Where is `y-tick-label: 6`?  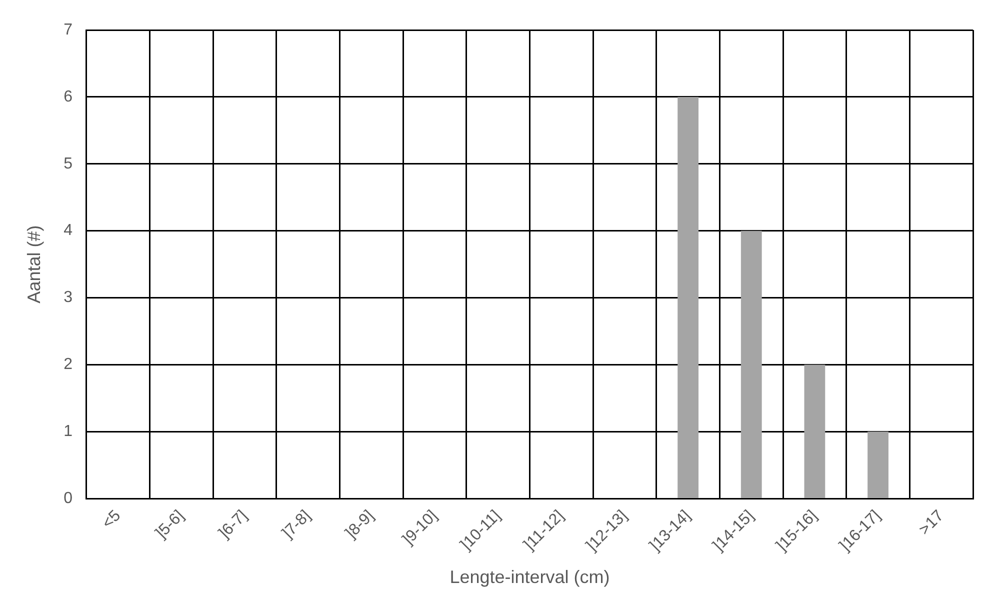
y-tick-label: 6 is located at coordinates (68, 97).